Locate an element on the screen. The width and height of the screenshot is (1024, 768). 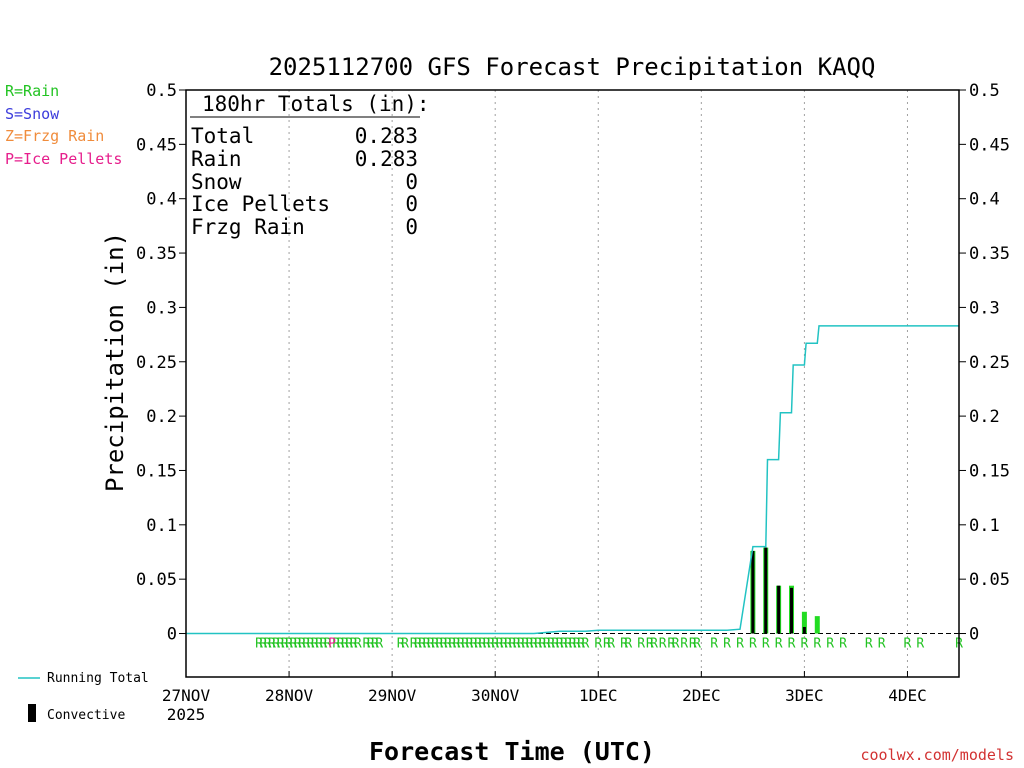
x-tick-label: 28NOV is located at coordinates (289, 695).